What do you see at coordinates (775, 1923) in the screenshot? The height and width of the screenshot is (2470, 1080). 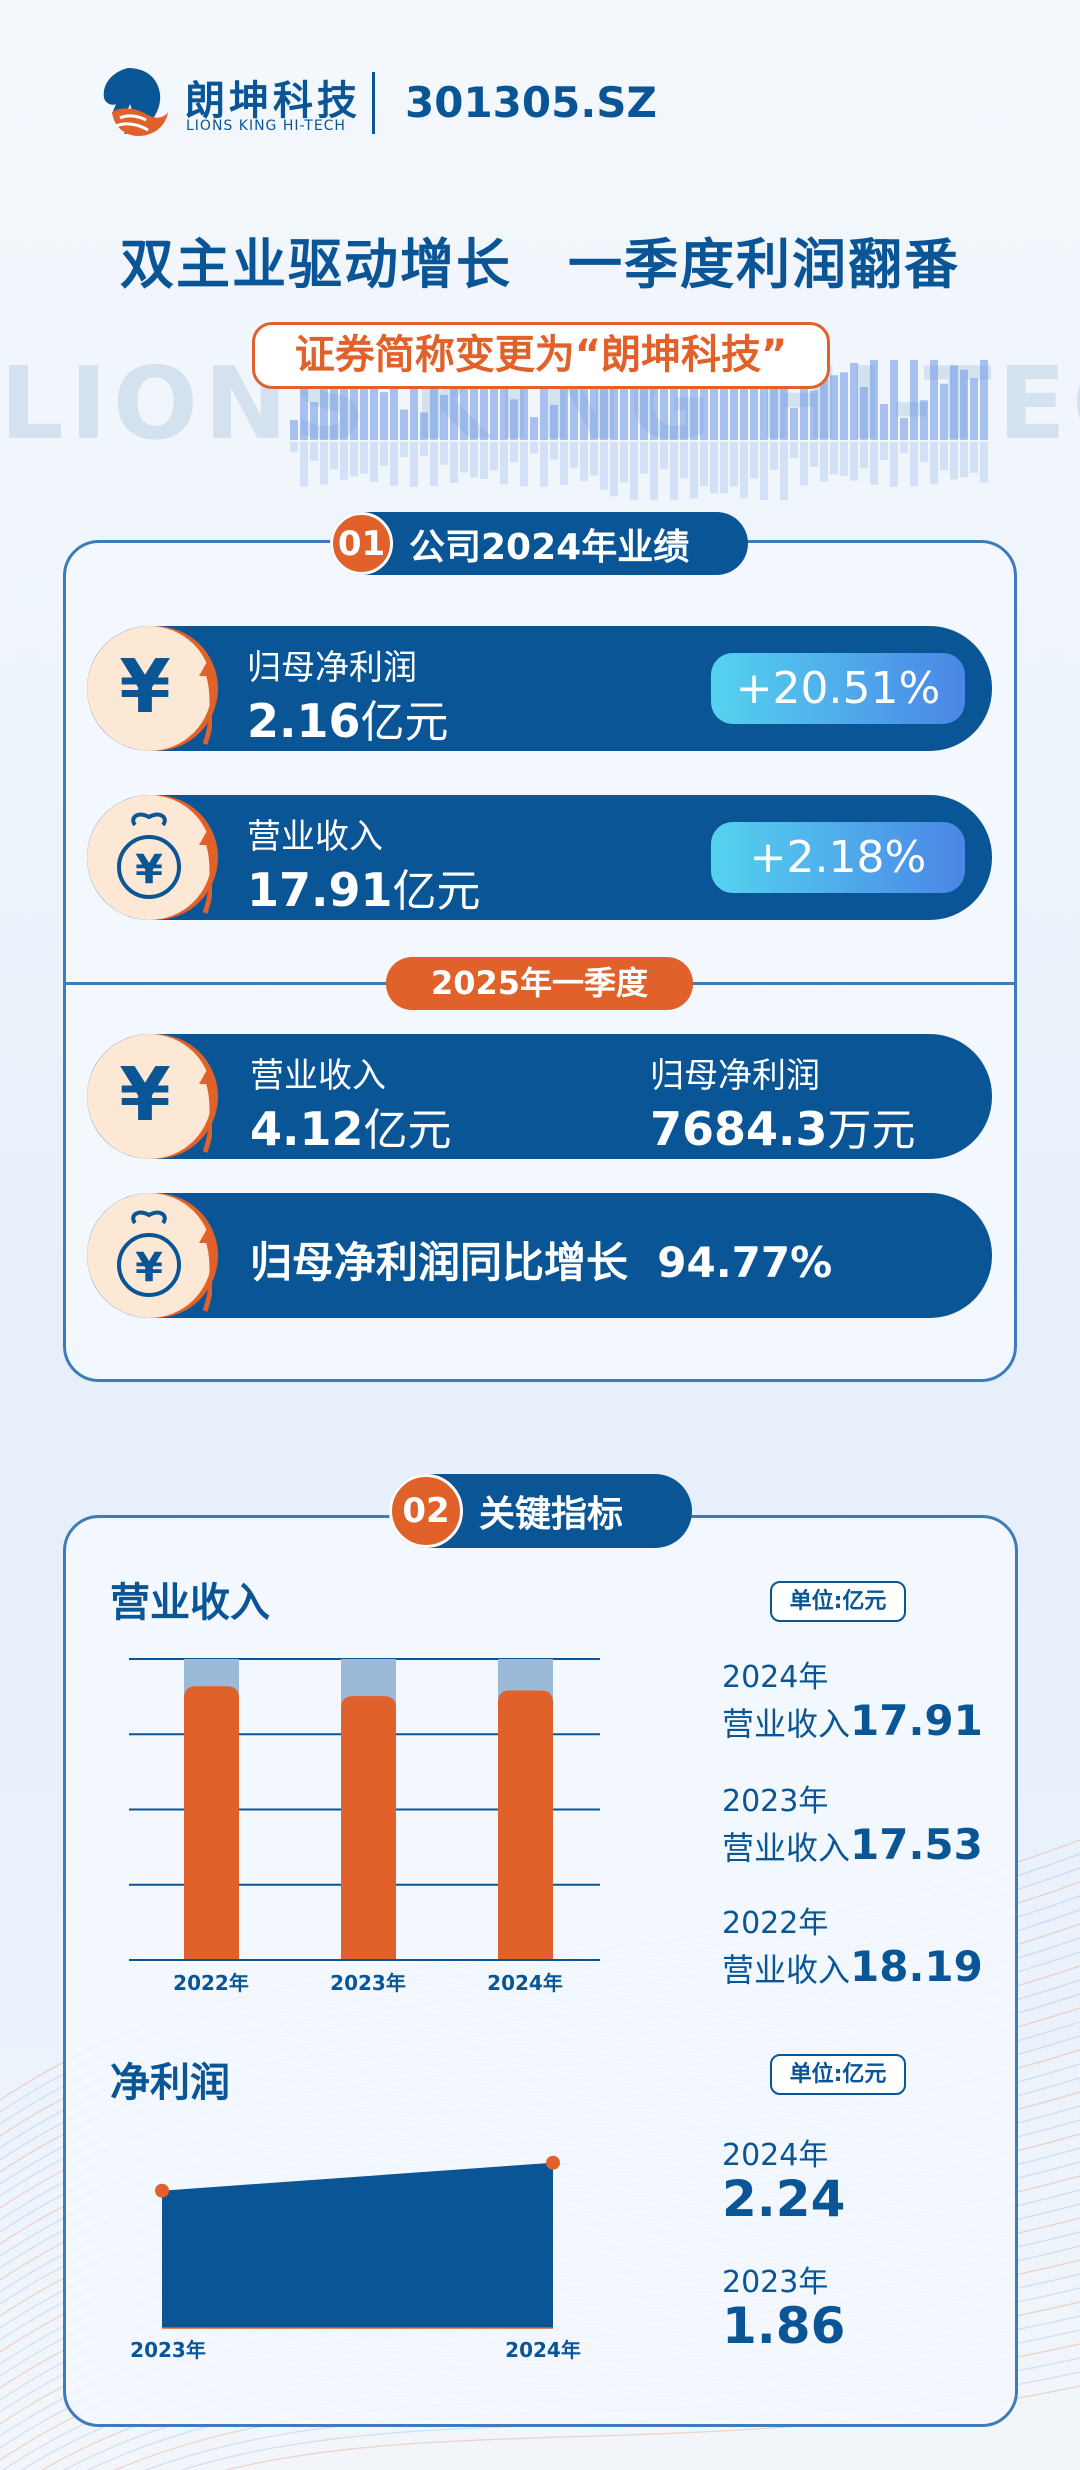 I see `revenue-year: 2022年` at bounding box center [775, 1923].